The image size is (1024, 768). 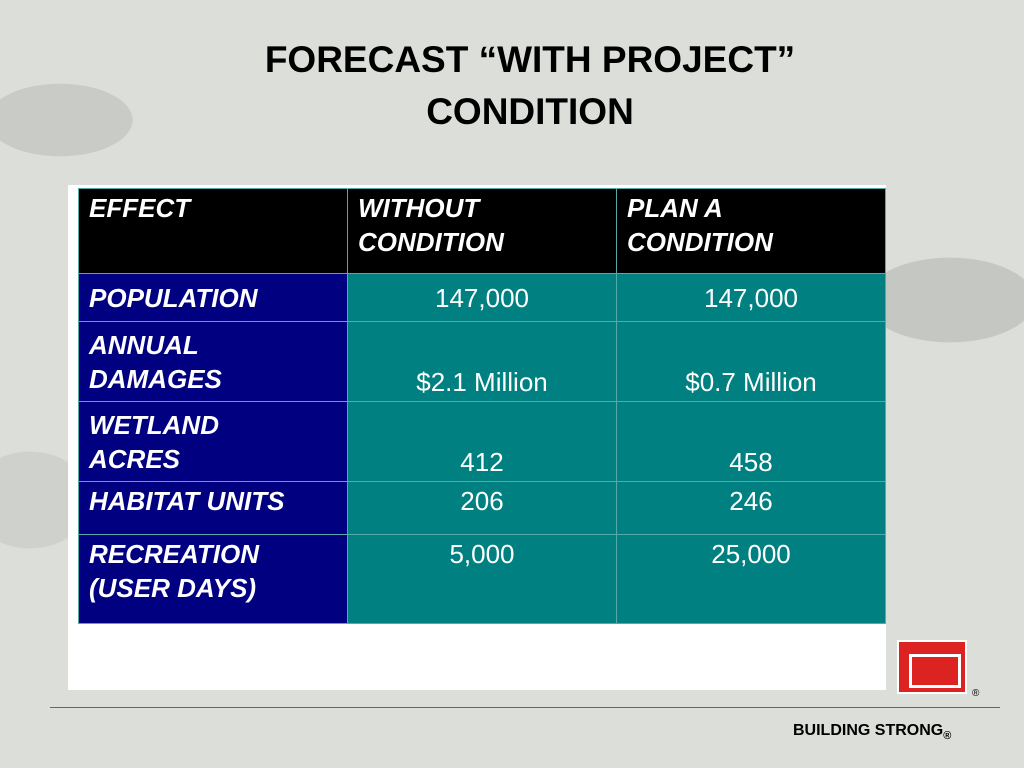 I want to click on cell: 412, so click(x=482, y=441).